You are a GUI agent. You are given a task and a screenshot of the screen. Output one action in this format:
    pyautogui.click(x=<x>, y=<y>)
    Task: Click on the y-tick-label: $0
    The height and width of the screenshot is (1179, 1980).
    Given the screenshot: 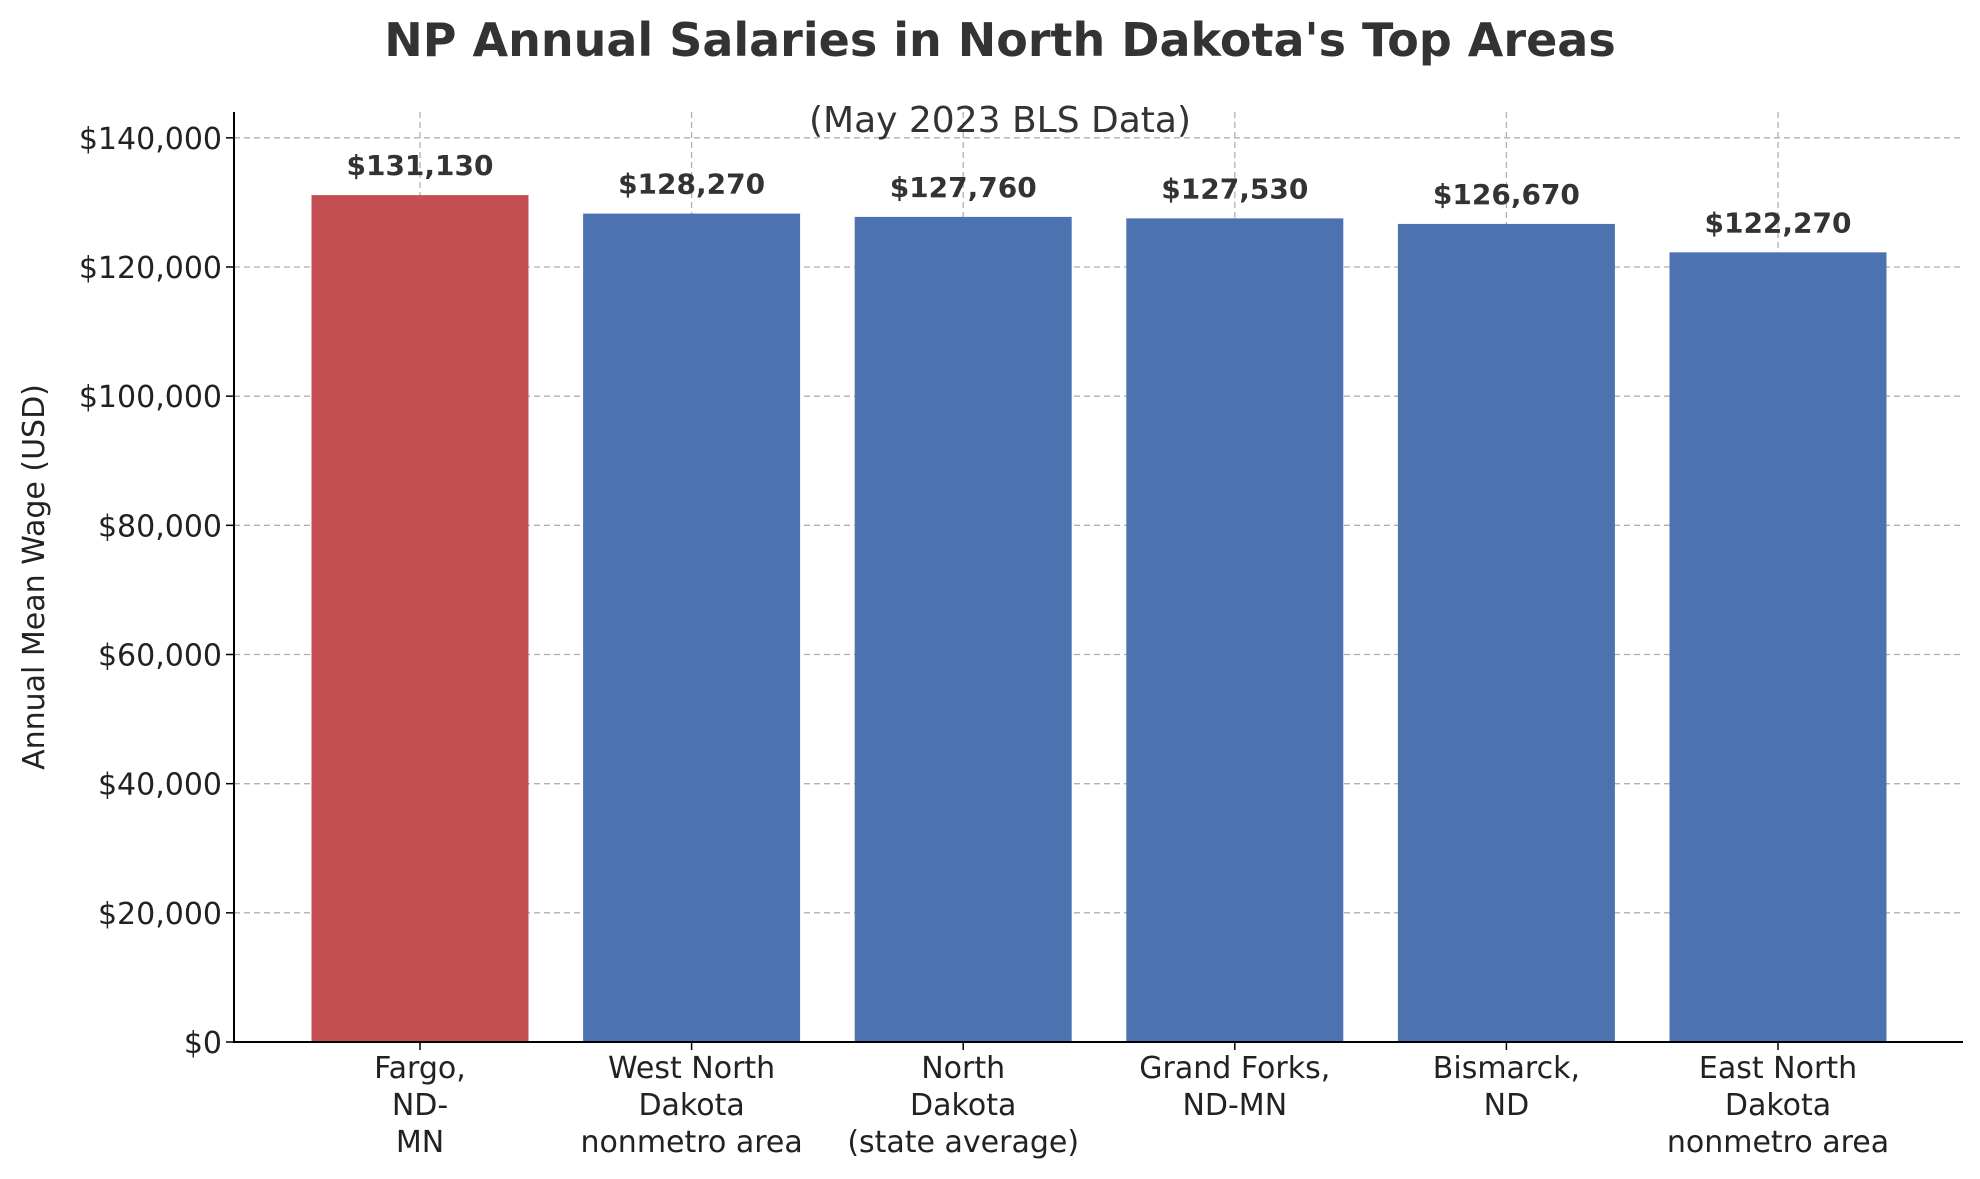 What is the action you would take?
    pyautogui.click(x=203, y=1043)
    